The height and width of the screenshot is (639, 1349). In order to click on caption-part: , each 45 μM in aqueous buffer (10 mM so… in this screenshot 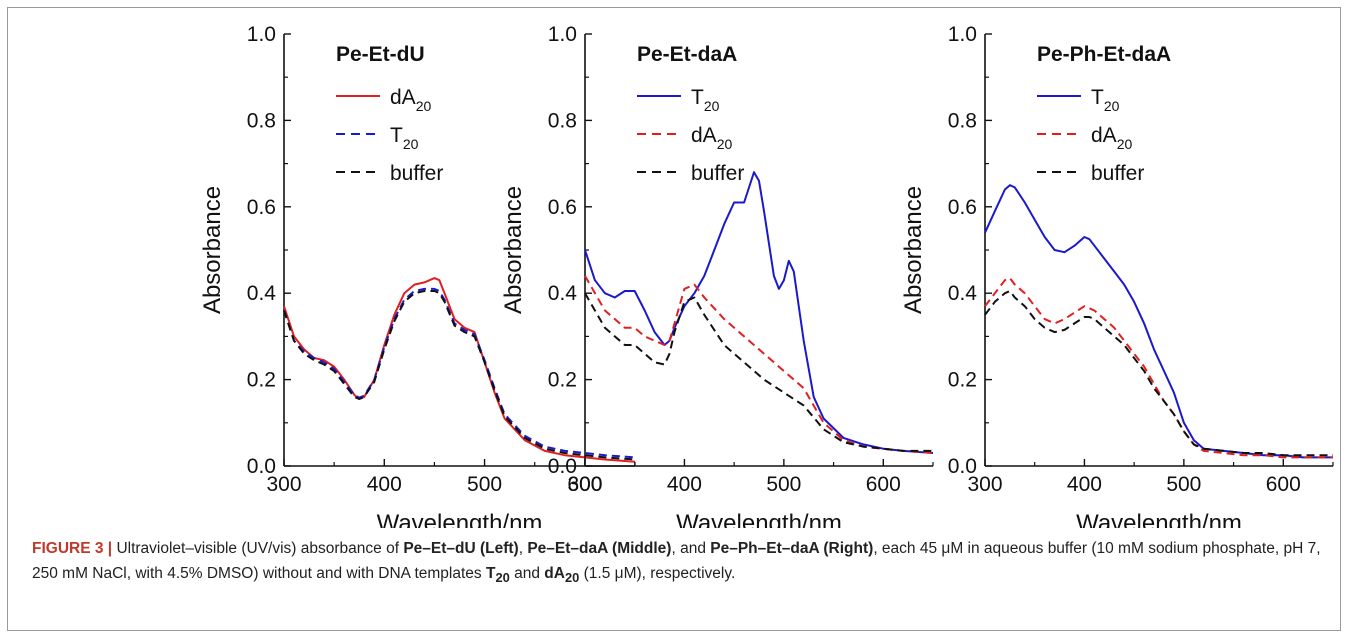, I will do `click(676, 561)`.